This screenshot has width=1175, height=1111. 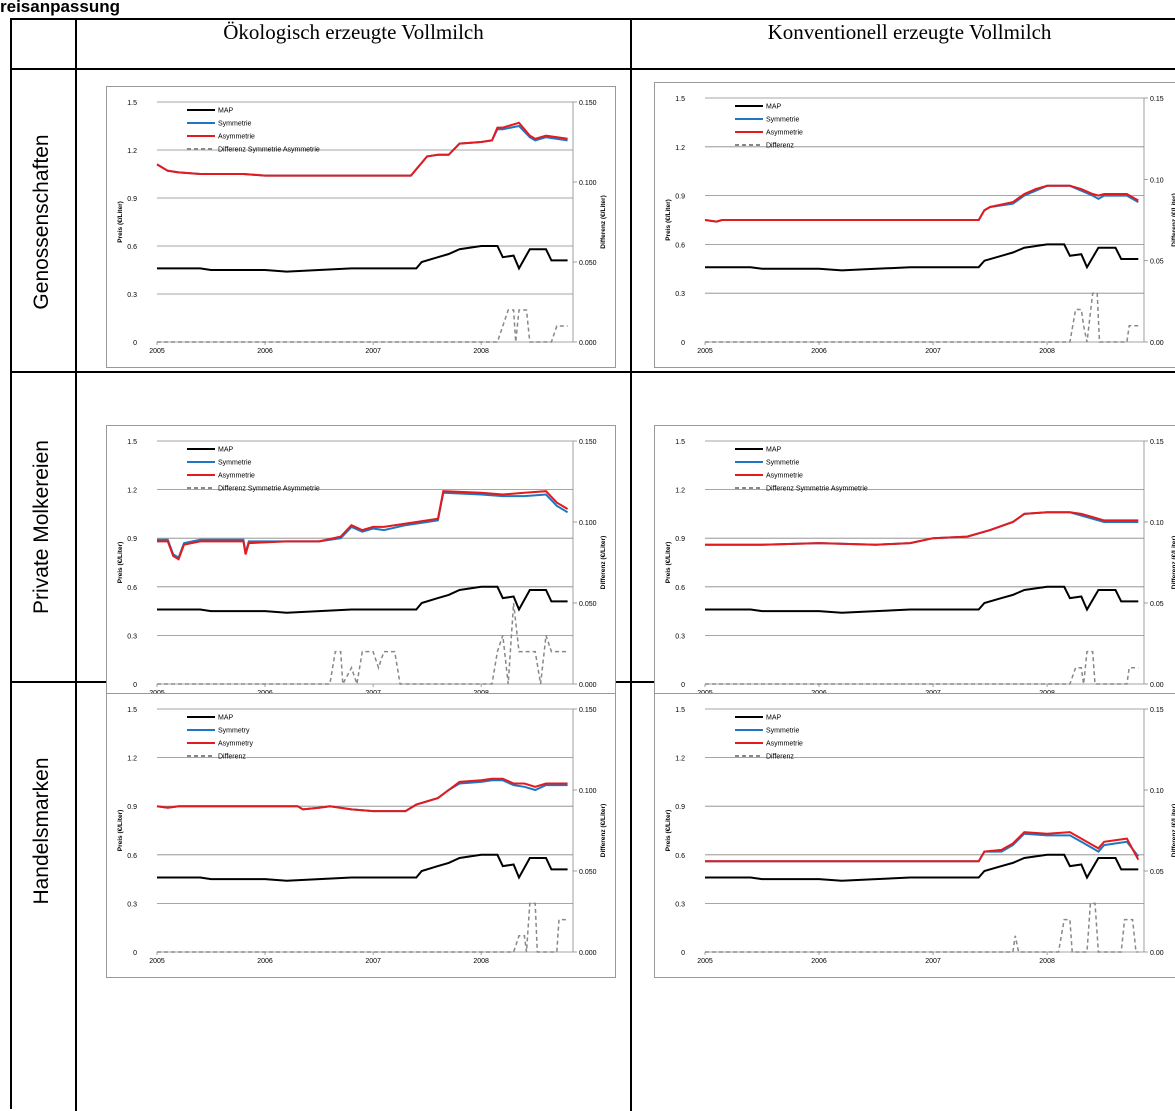 I want to click on row-header-genossenschaften: Genossenschaften, so click(x=41, y=222).